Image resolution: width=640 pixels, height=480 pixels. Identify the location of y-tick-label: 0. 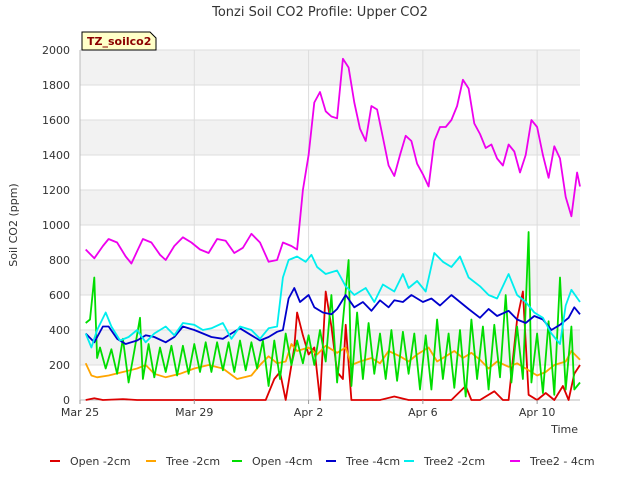
(66, 400).